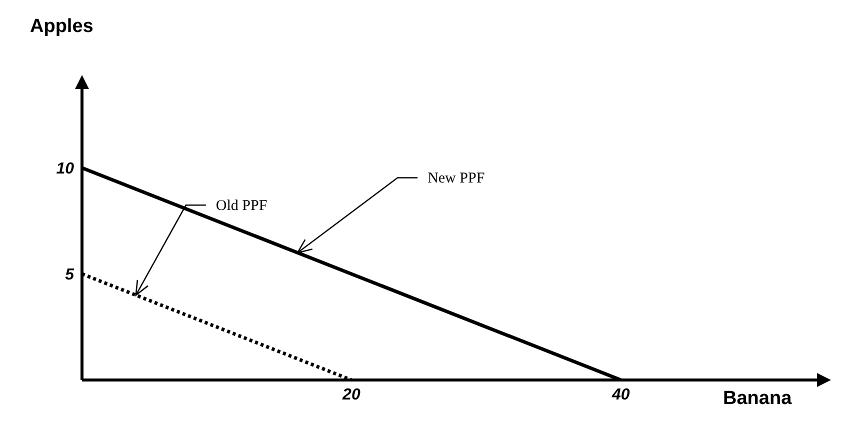 Image resolution: width=841 pixels, height=421 pixels. Describe the element at coordinates (456, 178) in the screenshot. I see `annotation: New PPF` at that location.